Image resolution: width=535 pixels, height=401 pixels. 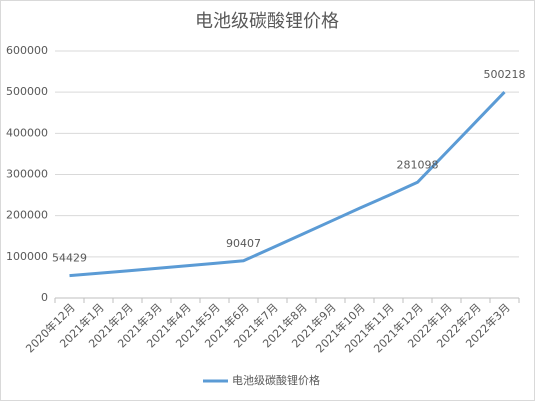 I want to click on chart-title: 电池级碳酸锂价格, so click(x=267, y=21).